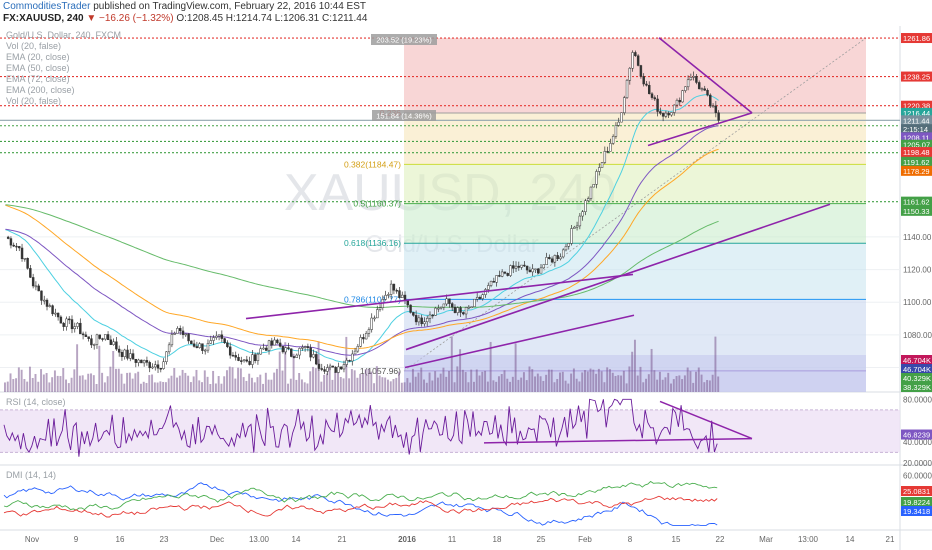 Image resolution: width=932 pixels, height=550 pixels. I want to click on trendline, so click(700, 129).